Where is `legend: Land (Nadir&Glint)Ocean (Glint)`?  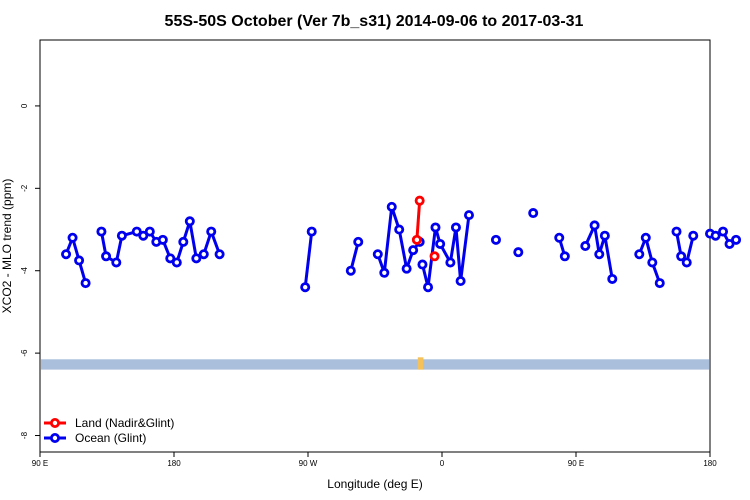
legend: Land (Nadir&Glint)Ocean (Glint) is located at coordinates (109, 430).